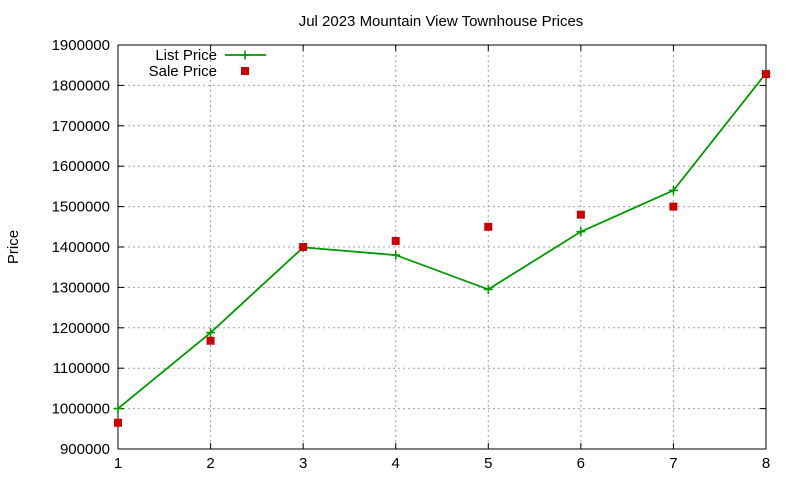 Image resolution: width=800 pixels, height=480 pixels. I want to click on y-tick-label: 1400000, so click(81, 247).